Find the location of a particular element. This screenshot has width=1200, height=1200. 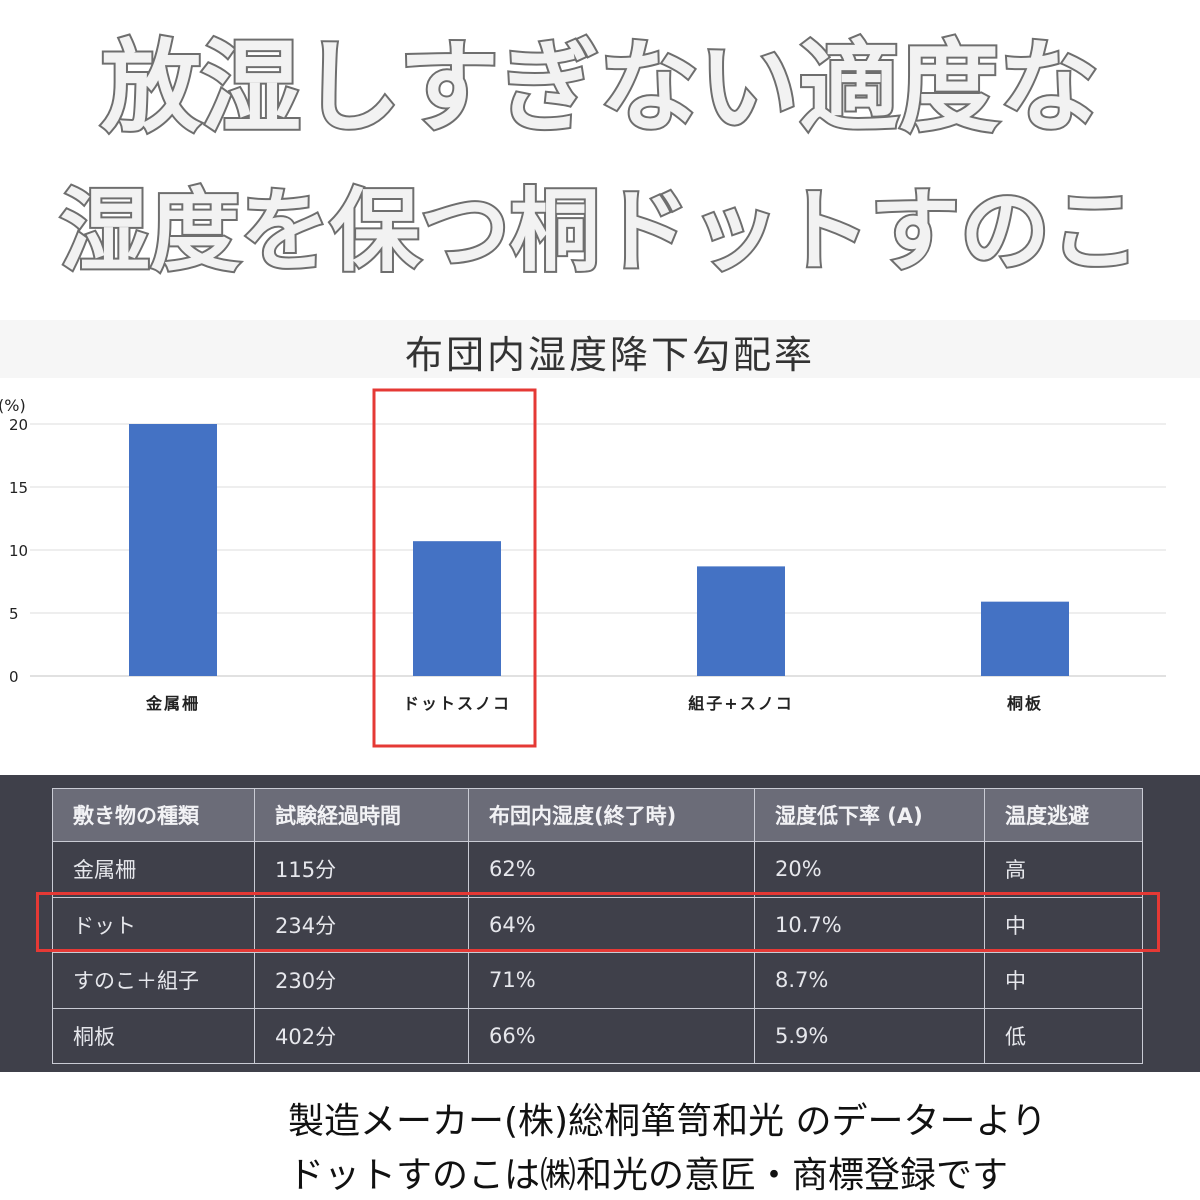

table-cell: 5.9% is located at coordinates (869, 1035).